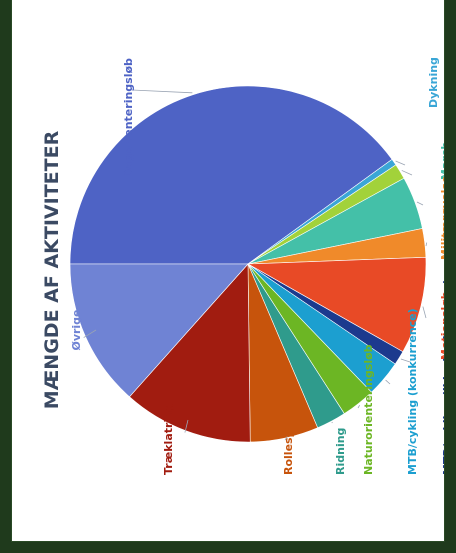  What do you see at coordinates (368, 409) in the screenshot?
I see `slice-label-naturorienteringsloeb: Naturorienteringsløb` at bounding box center [368, 409].